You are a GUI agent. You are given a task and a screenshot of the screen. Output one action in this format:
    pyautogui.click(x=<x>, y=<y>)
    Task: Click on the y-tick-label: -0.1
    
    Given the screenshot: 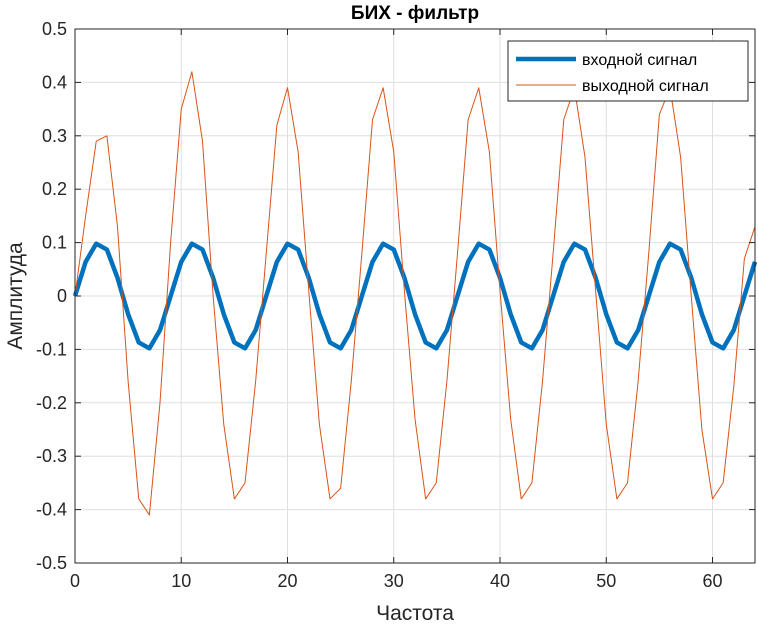 What is the action you would take?
    pyautogui.click(x=51, y=349)
    